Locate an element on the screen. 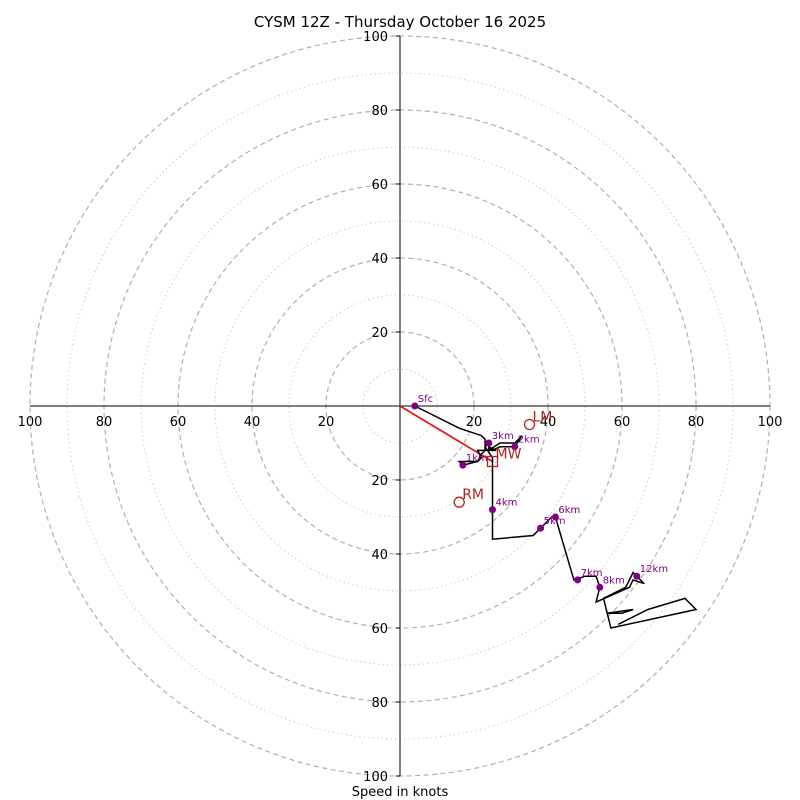  height-label-8km: 8km is located at coordinates (614, 580).